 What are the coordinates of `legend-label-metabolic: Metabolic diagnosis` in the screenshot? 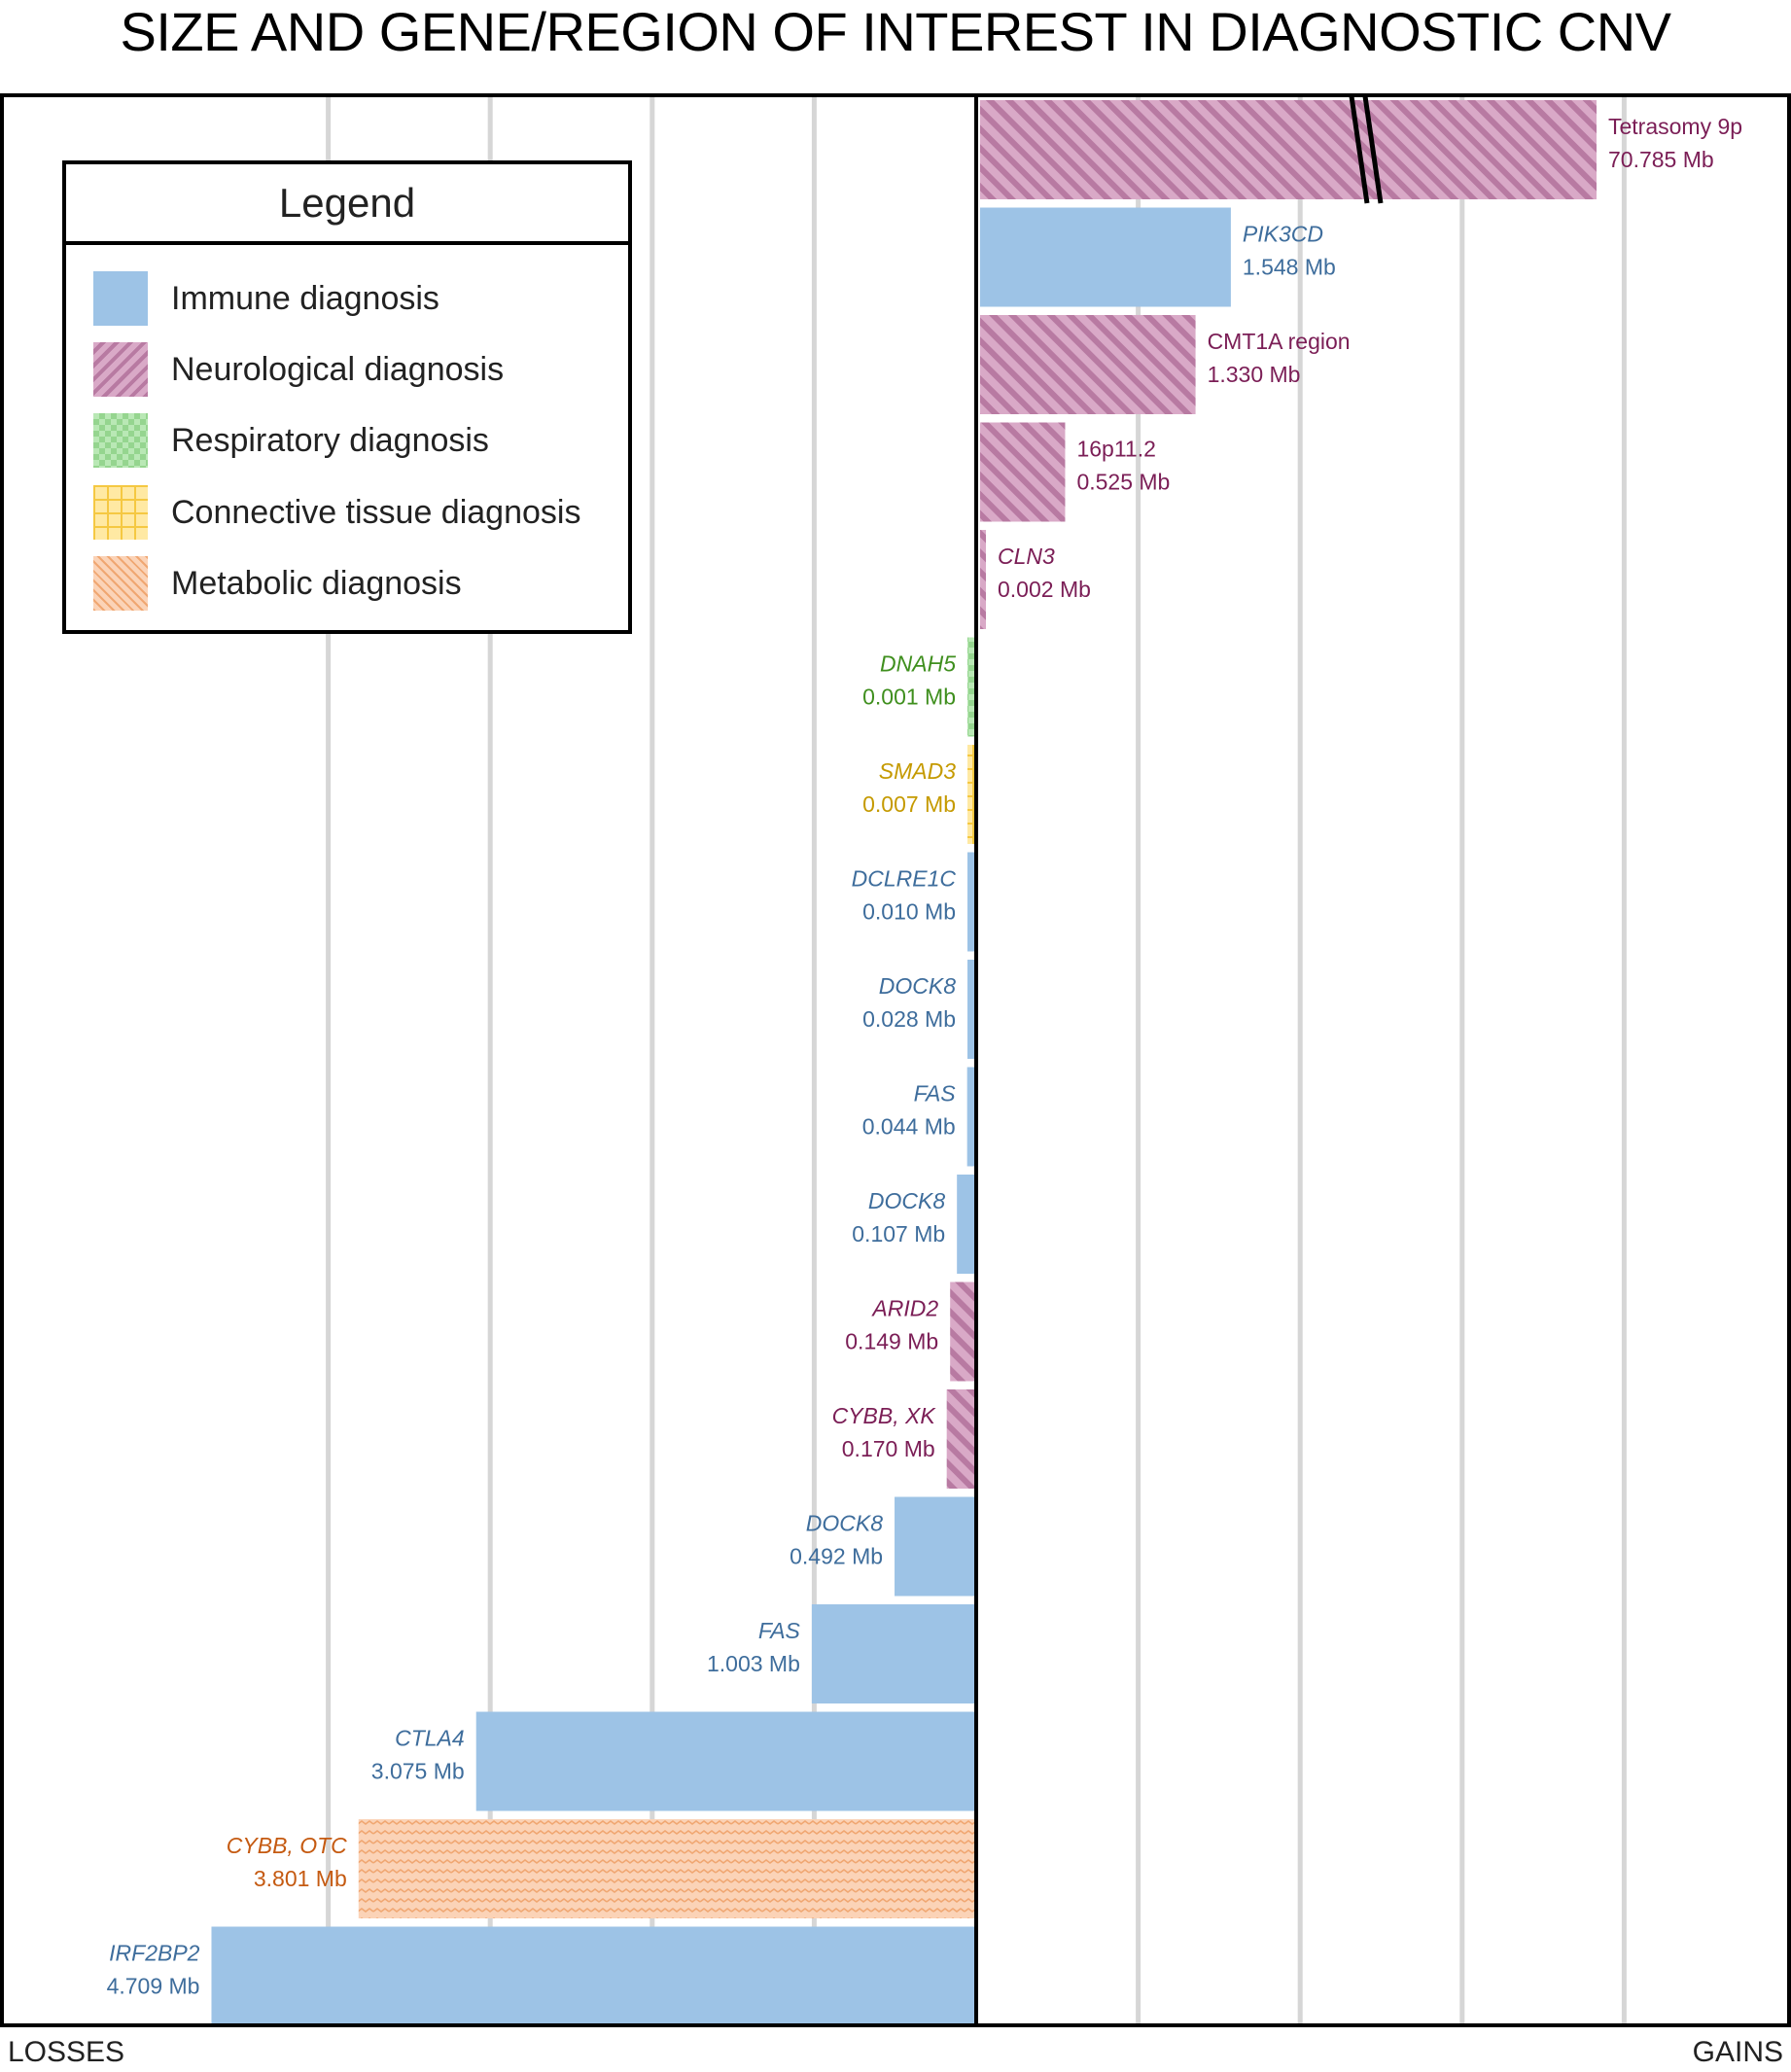 It's located at (317, 583).